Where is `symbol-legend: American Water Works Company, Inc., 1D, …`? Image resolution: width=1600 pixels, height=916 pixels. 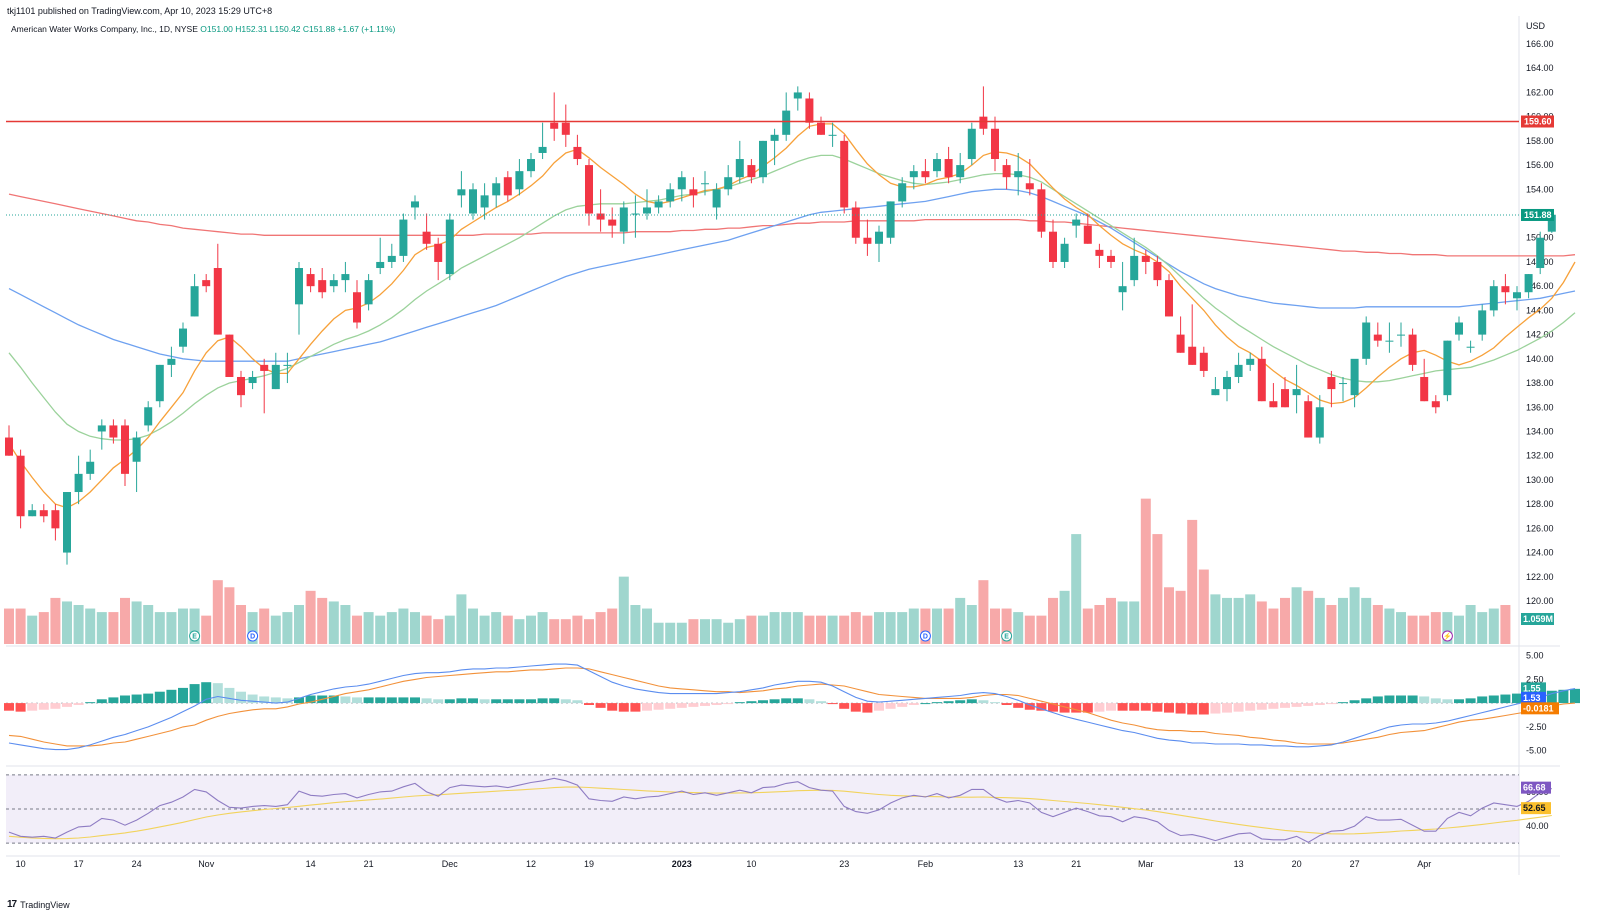 symbol-legend: American Water Works Company, Inc., 1D, … is located at coordinates (203, 29).